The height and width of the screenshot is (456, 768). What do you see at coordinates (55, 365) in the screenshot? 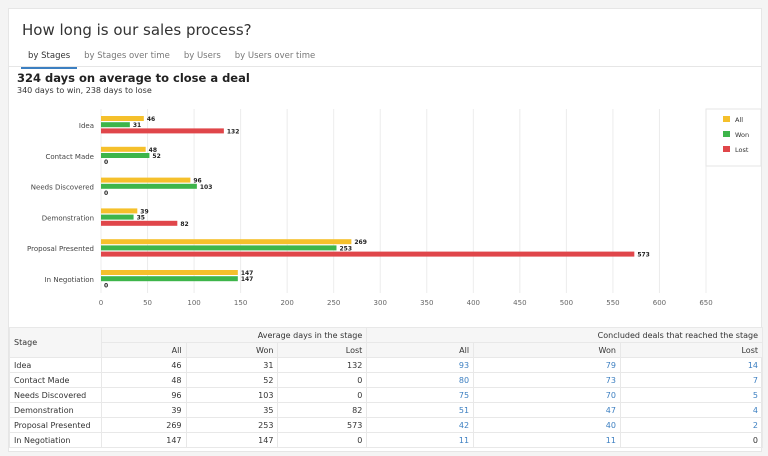
I see `stage-name: Idea` at bounding box center [55, 365].